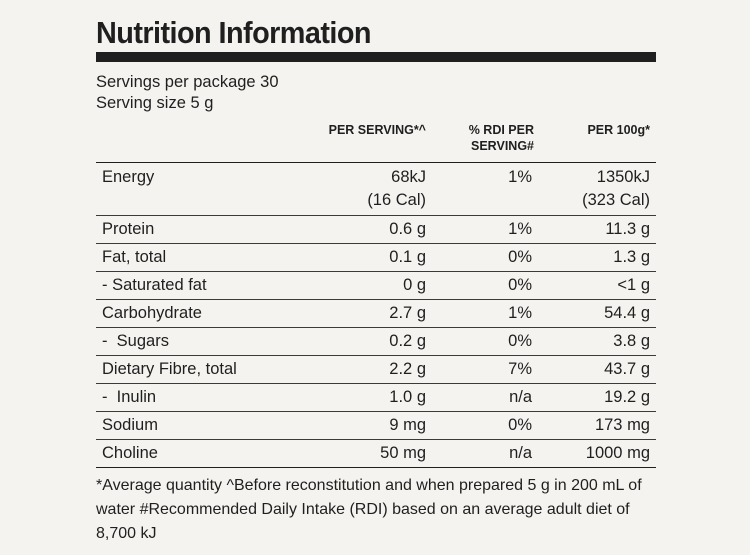 Image resolution: width=750 pixels, height=555 pixels. I want to click on energy-cal-per-serving: (16 Cal), so click(396, 200).